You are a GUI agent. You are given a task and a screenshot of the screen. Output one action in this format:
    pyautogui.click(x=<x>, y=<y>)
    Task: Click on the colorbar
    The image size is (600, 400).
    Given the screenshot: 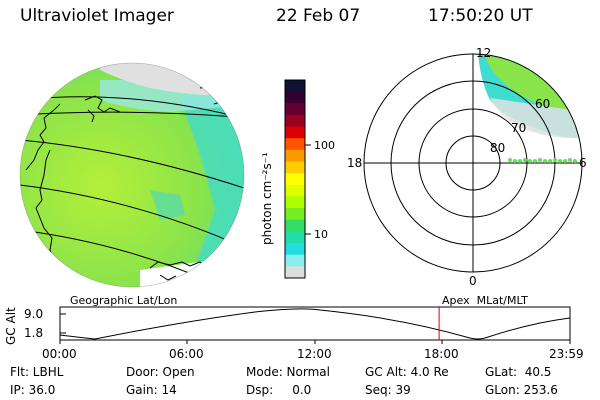 What is the action you would take?
    pyautogui.click(x=295, y=179)
    